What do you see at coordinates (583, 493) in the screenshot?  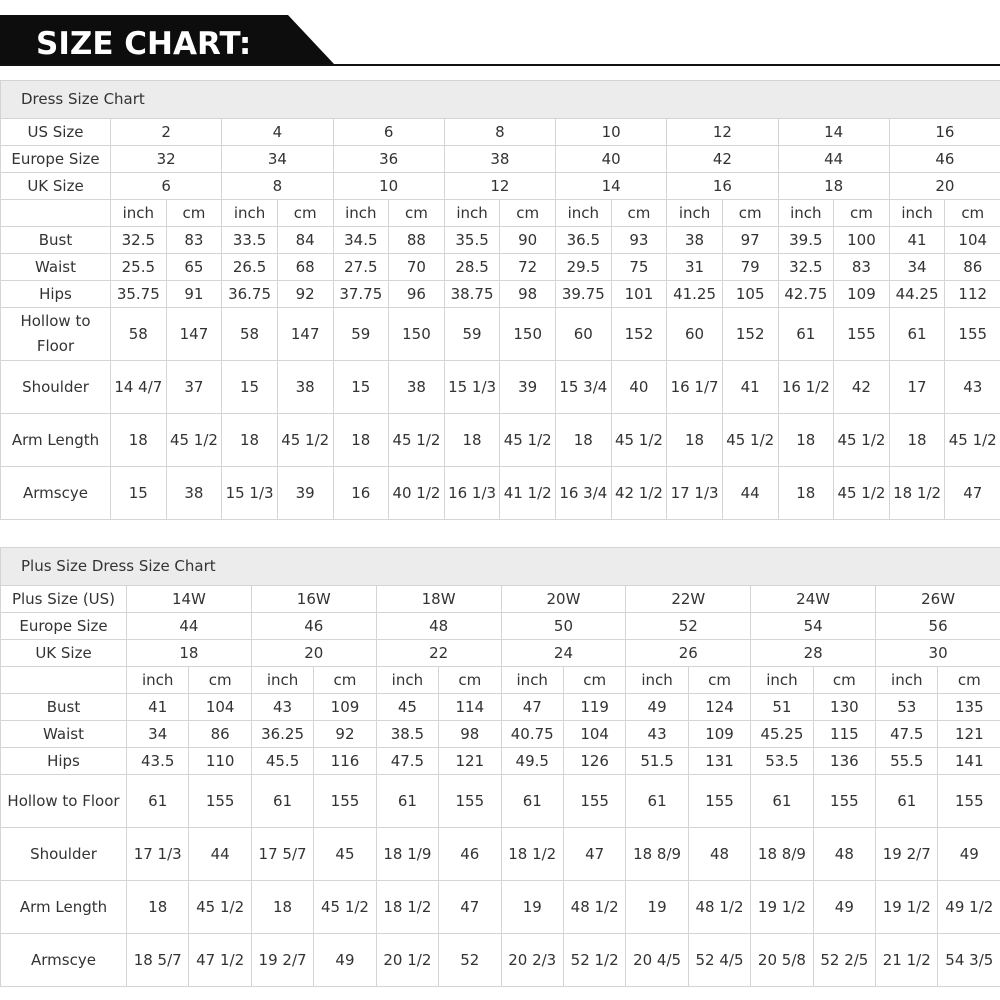 I see `measure-cell: 16 3/4` at bounding box center [583, 493].